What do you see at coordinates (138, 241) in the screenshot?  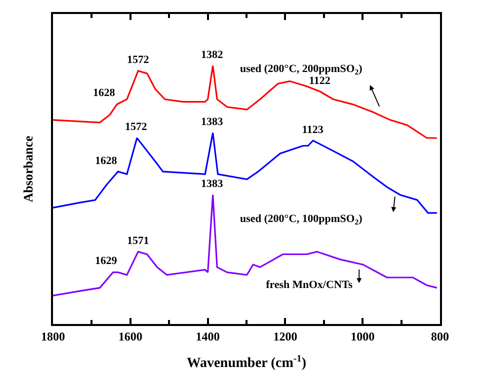 I see `annotation: 1571` at bounding box center [138, 241].